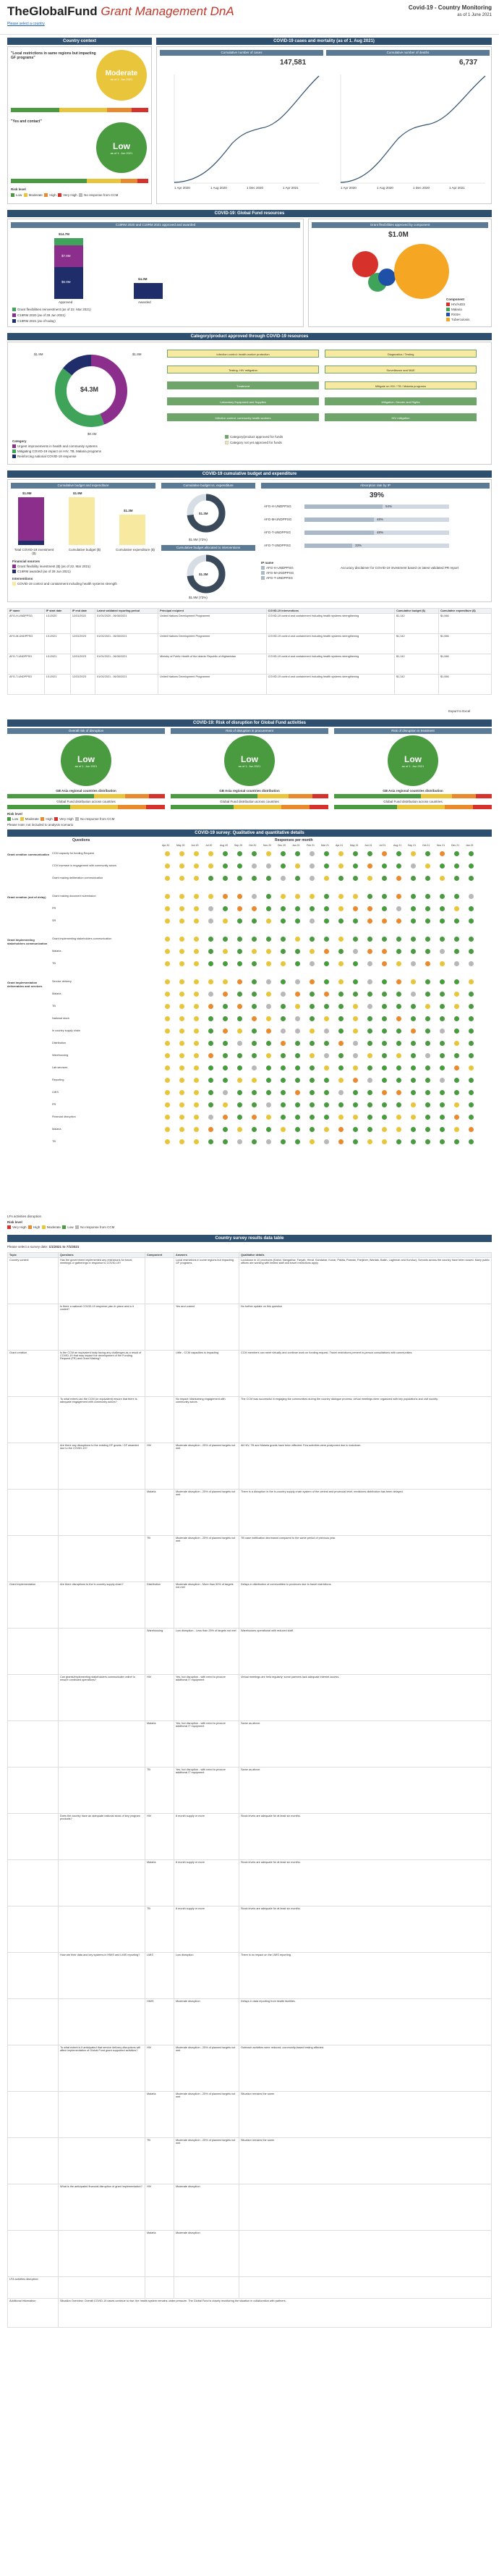 This screenshot has height=2576, width=499. Describe the element at coordinates (159, 2160) in the screenshot. I see `survey-component-cell: TB` at that location.